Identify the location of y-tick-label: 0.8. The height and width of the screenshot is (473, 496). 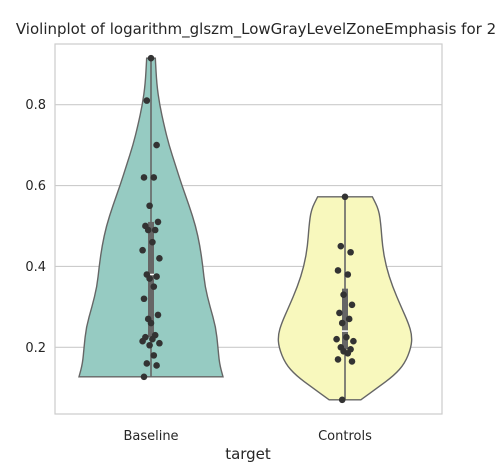
(35, 105).